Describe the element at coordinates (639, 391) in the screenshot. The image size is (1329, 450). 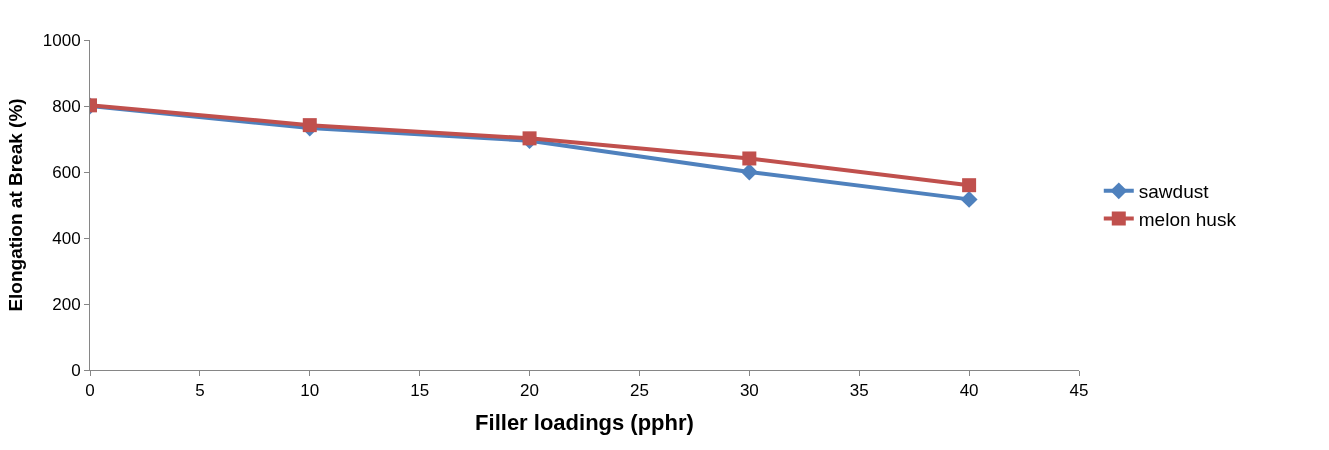
I see `x-tick-label: 25` at that location.